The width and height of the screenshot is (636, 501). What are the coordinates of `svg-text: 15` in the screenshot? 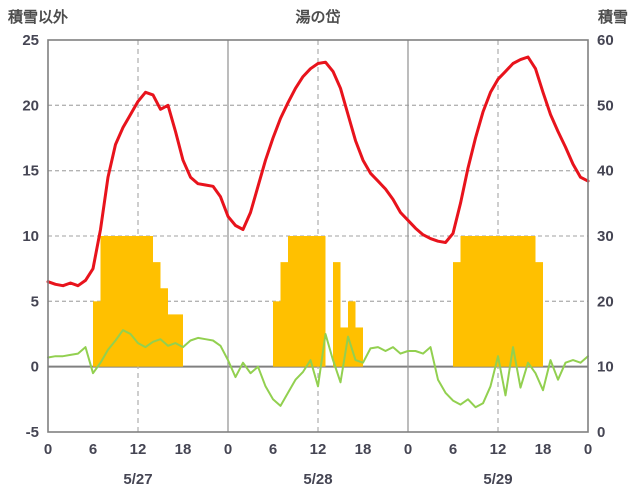 It's located at (30, 171).